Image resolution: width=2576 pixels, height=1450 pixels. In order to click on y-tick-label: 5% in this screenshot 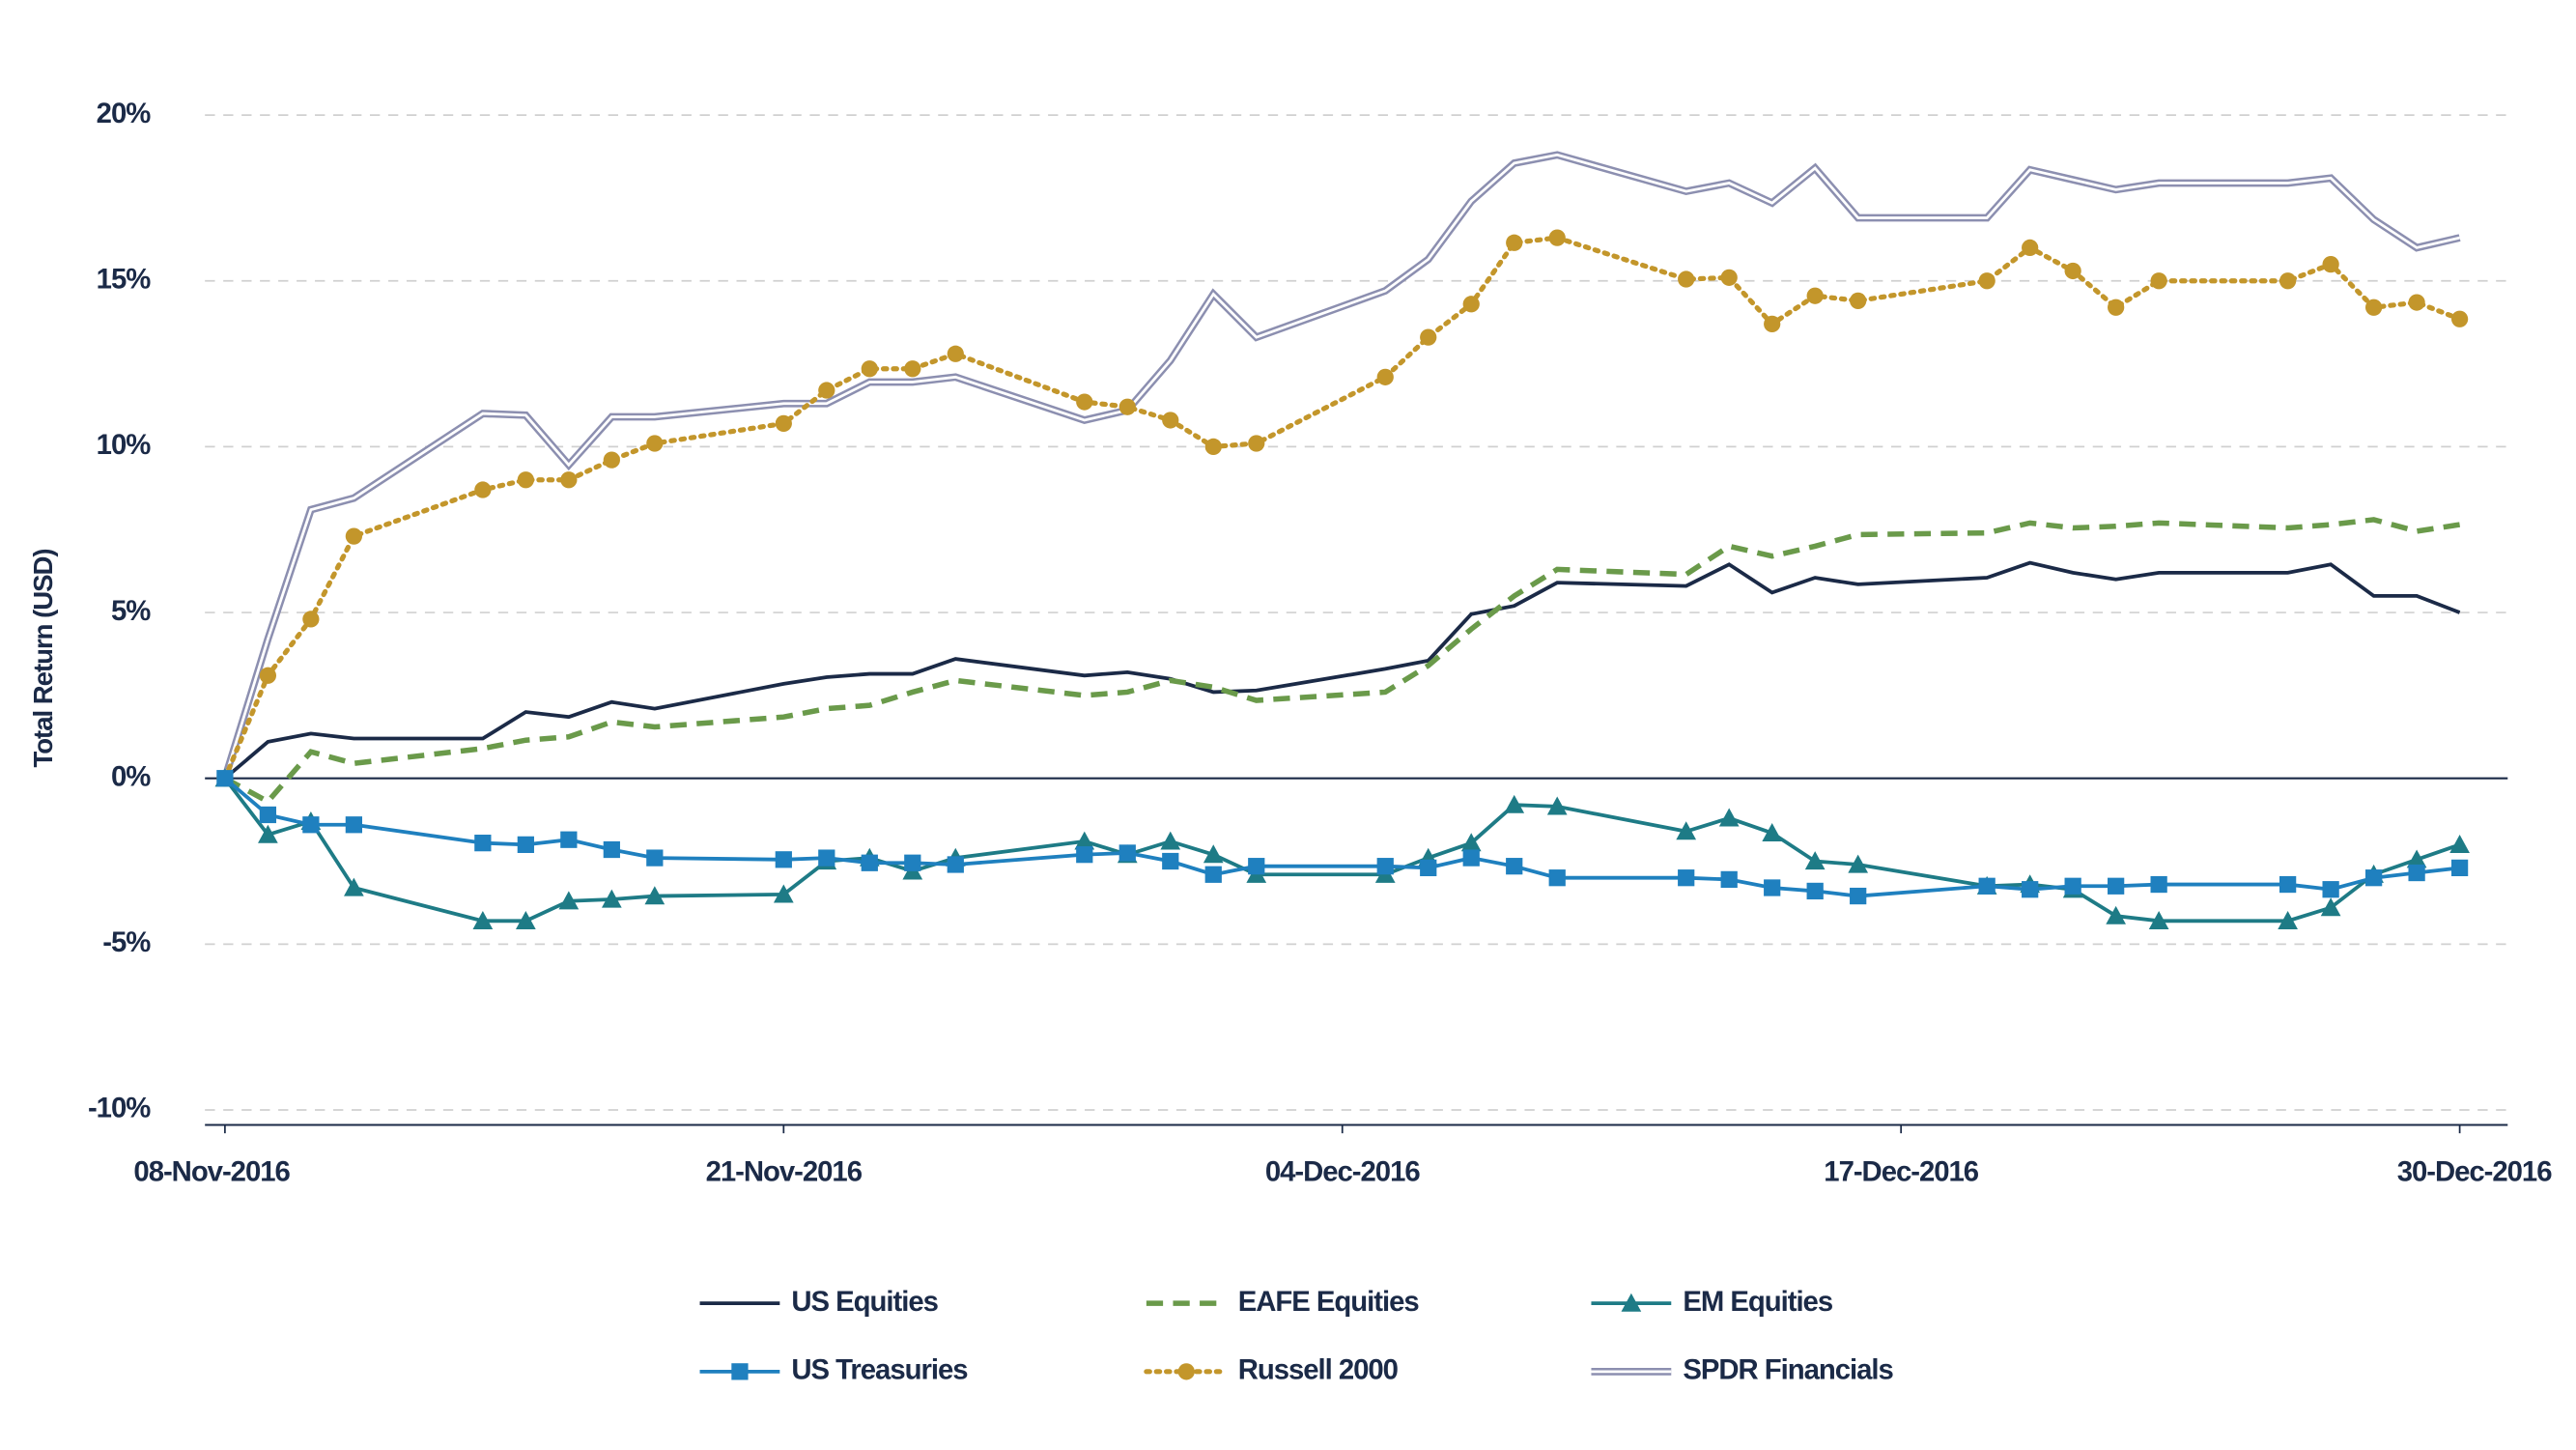, I will do `click(131, 611)`.